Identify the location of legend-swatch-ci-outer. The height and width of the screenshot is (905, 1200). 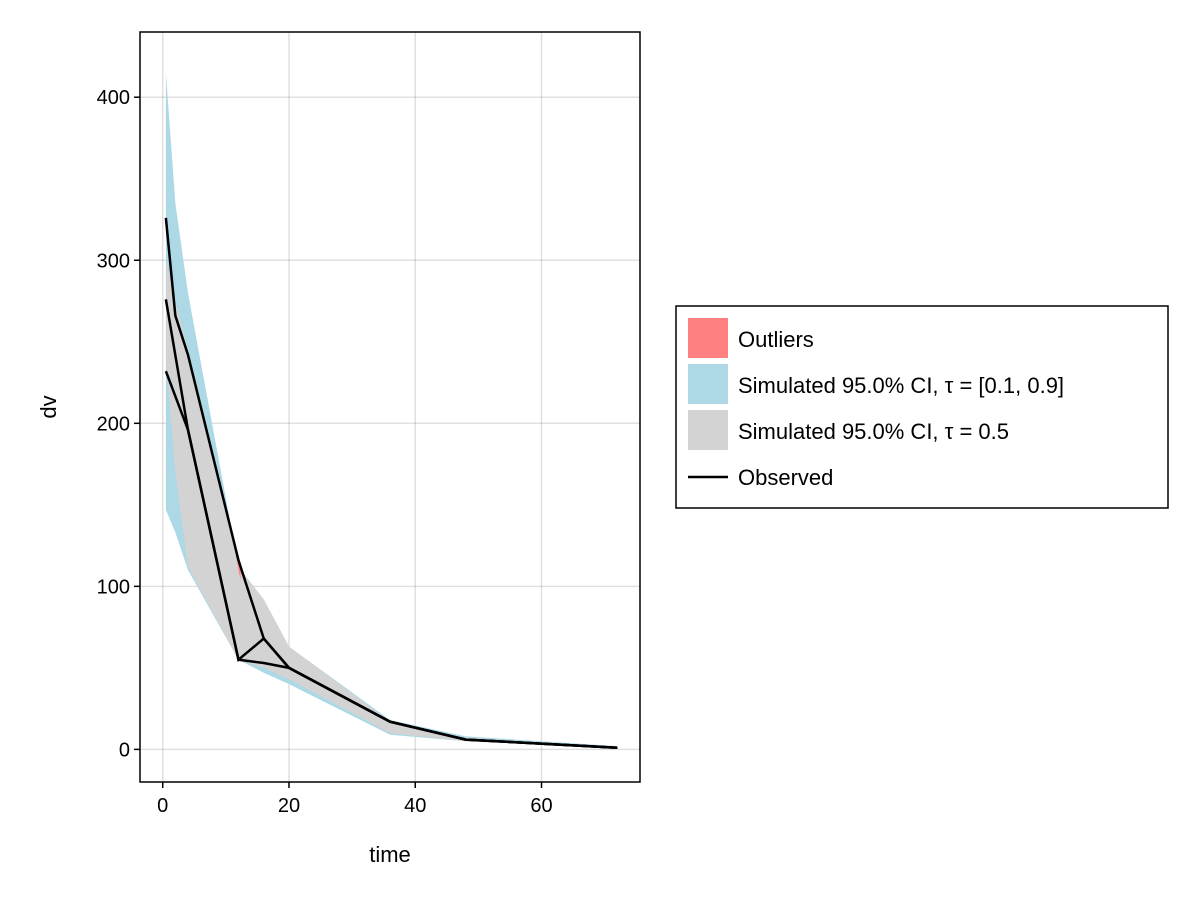
(708, 384).